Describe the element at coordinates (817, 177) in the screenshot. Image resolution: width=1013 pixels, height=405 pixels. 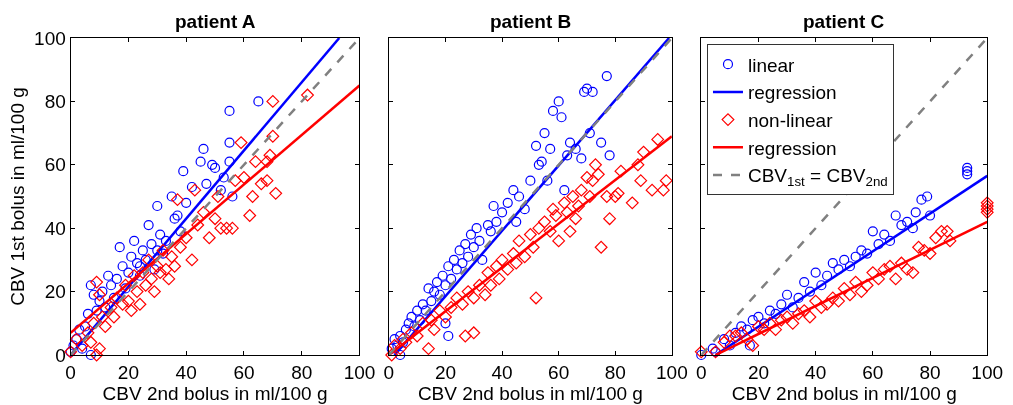
I see `legend-label: CBV$_{1st}$ = CBV$_{2nd}$` at that location.